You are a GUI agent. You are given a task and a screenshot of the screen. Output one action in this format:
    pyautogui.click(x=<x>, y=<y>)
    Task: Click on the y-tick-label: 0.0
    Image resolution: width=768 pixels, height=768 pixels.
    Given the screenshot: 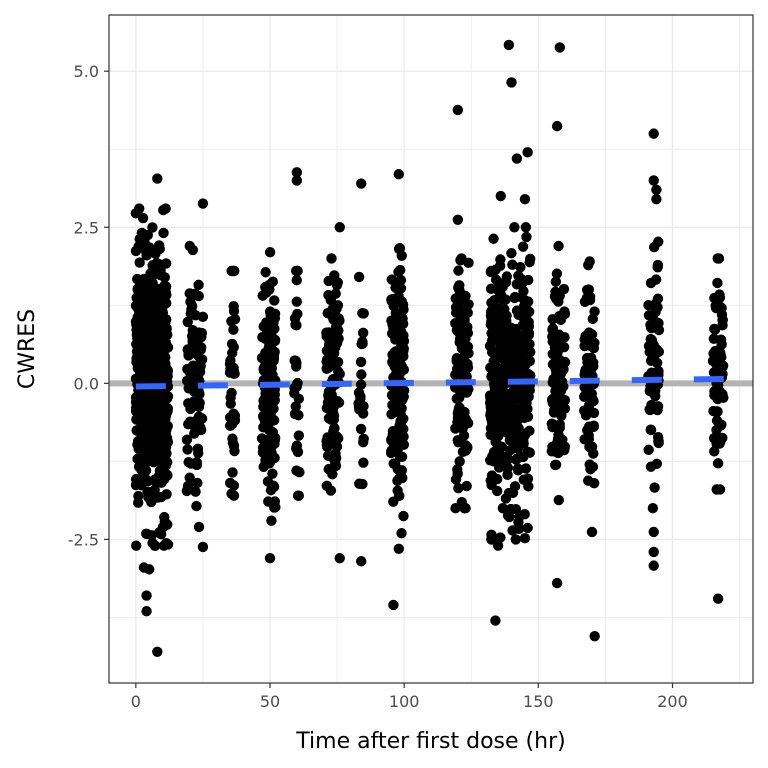 What is the action you would take?
    pyautogui.click(x=86, y=383)
    